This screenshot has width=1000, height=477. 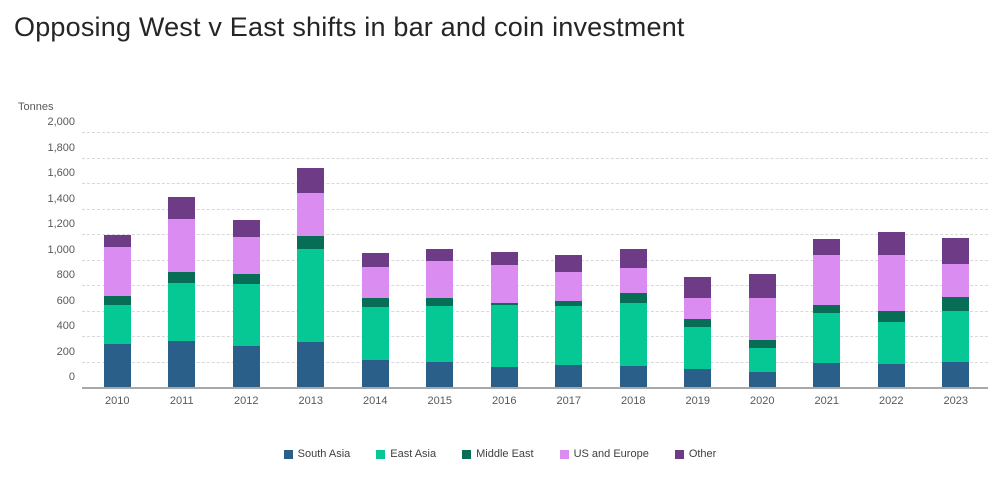 I want to click on legend-label: East Asia, so click(x=413, y=454).